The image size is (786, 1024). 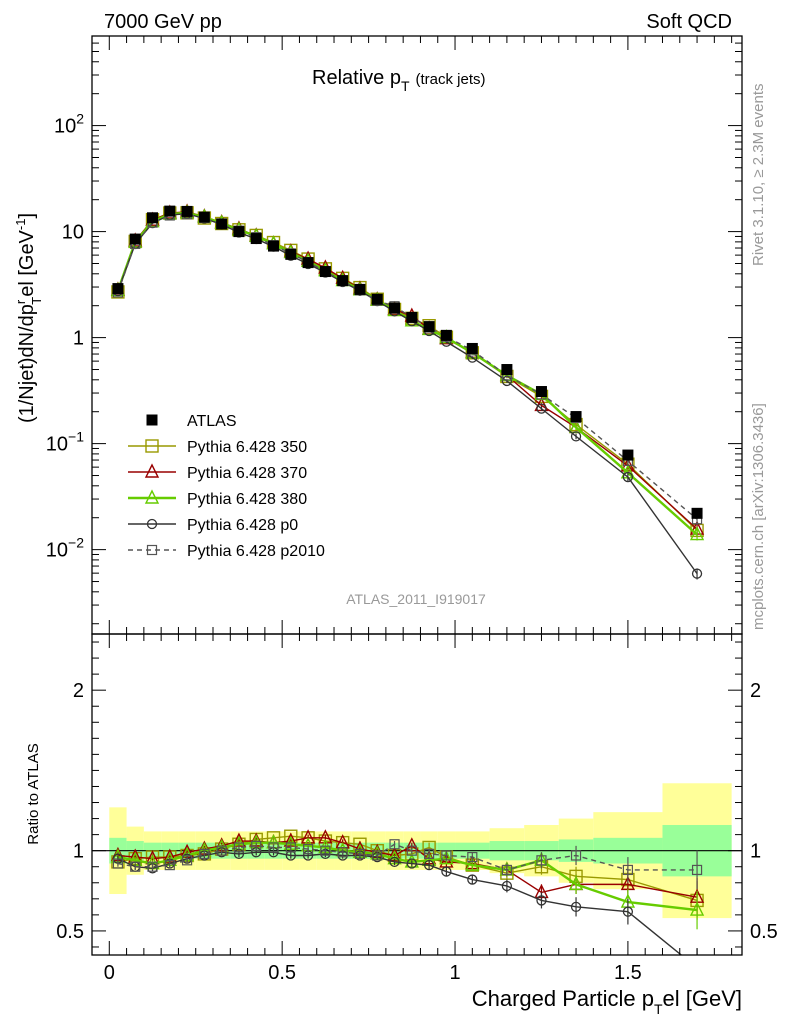 I want to click on y-tick-label: 1, so click(x=78, y=339).